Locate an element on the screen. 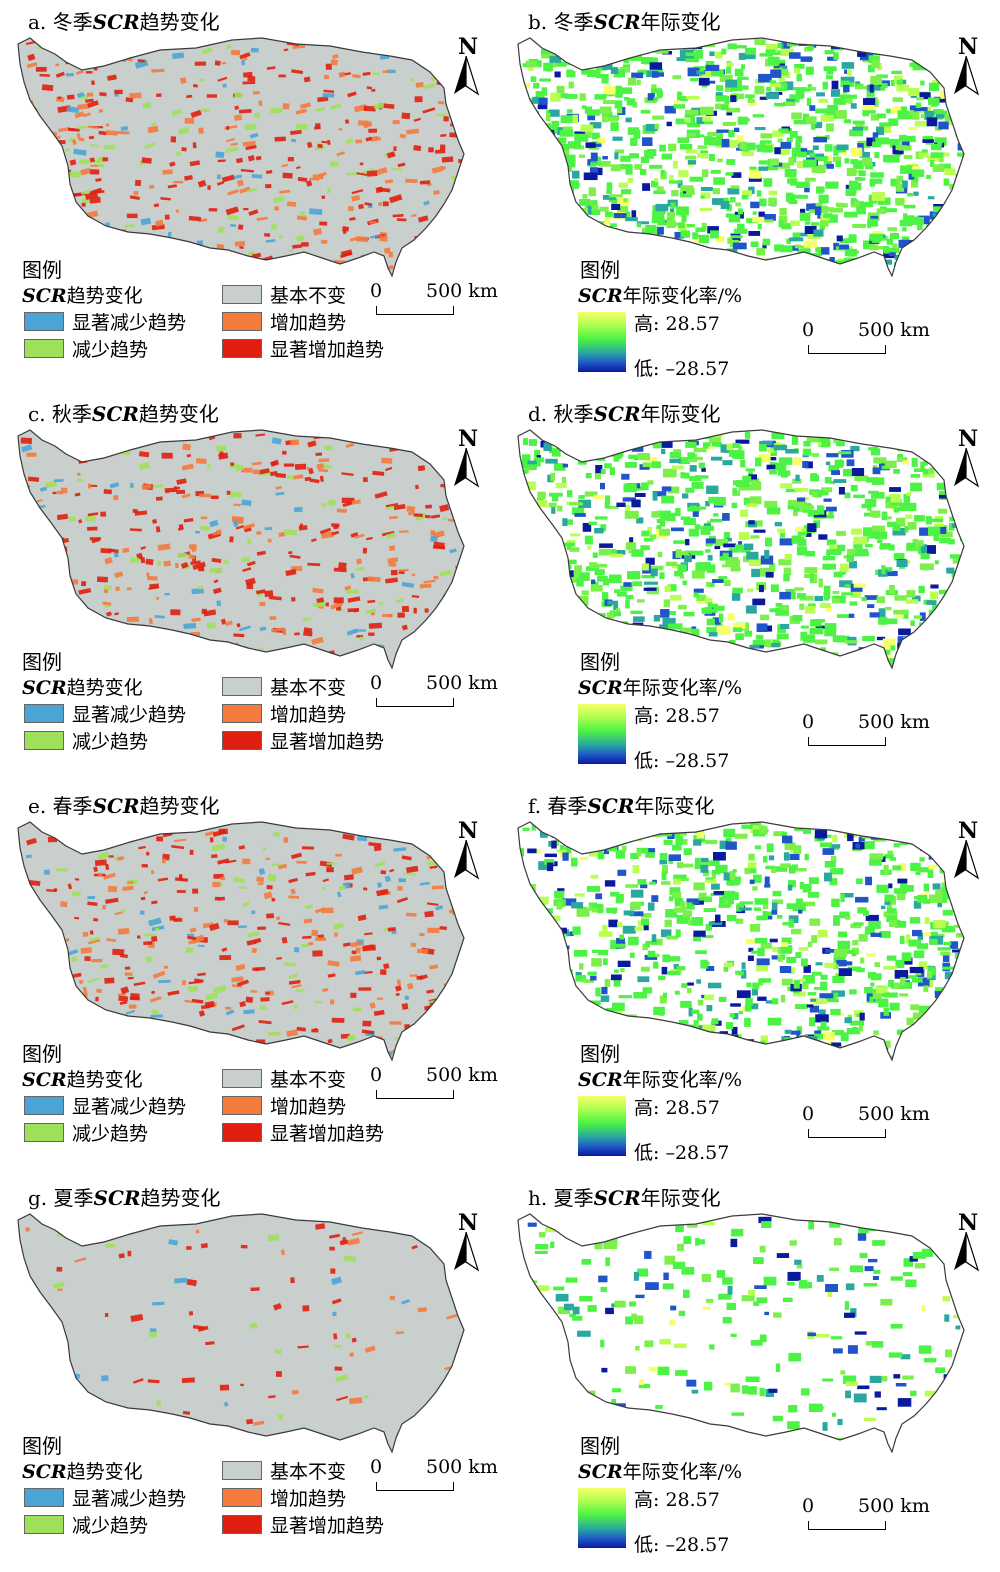 The image size is (1000, 1572). ramp-high-label: 高: 28.57 is located at coordinates (677, 1106).